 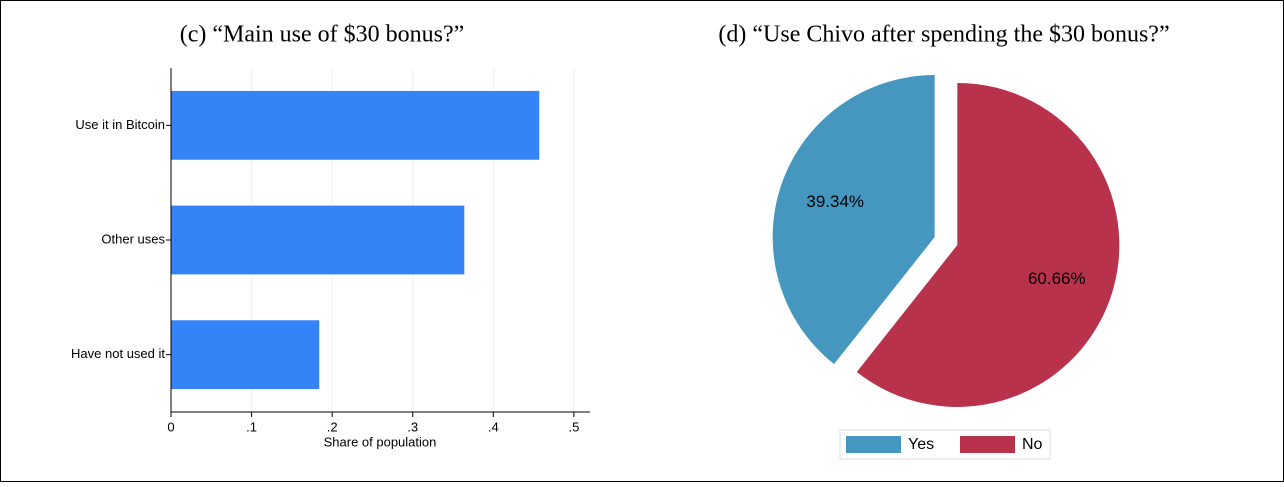 What do you see at coordinates (170, 426) in the screenshot?
I see `x-tick-label: 0` at bounding box center [170, 426].